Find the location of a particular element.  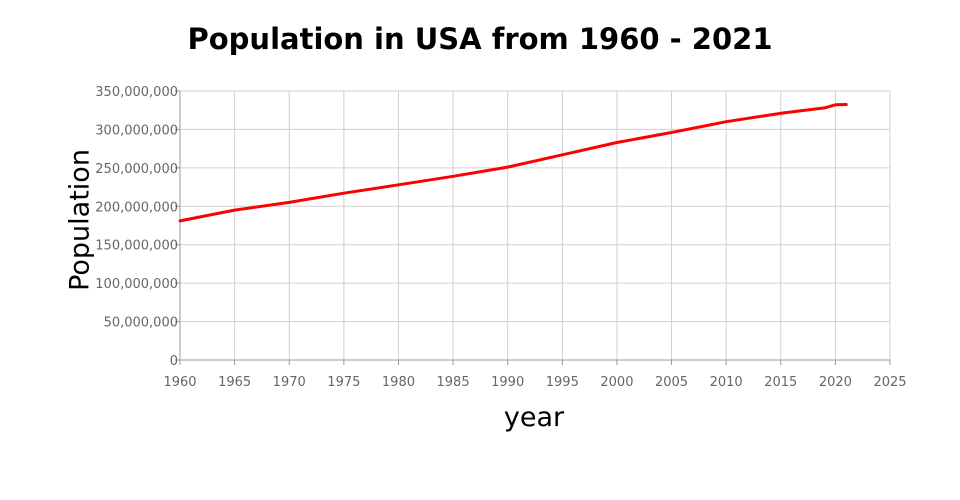

x-axis-label: year is located at coordinates (534, 417).